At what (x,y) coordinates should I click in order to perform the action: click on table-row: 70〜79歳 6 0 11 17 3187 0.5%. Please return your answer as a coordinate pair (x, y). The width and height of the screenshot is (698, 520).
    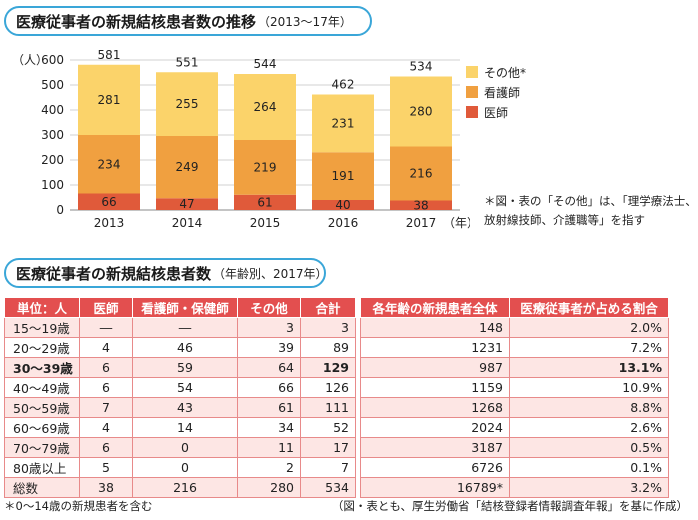
    Looking at the image, I should click on (336, 447).